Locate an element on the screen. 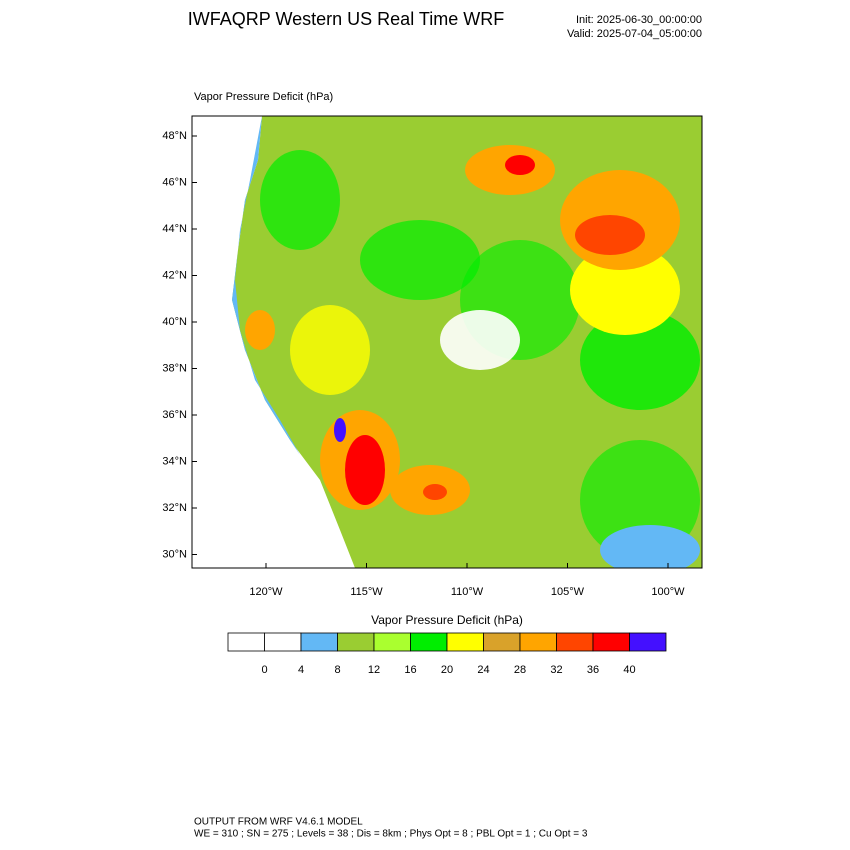  colorbar-title: Vapor Pressure Deficit (hPa) is located at coordinates (447, 620).